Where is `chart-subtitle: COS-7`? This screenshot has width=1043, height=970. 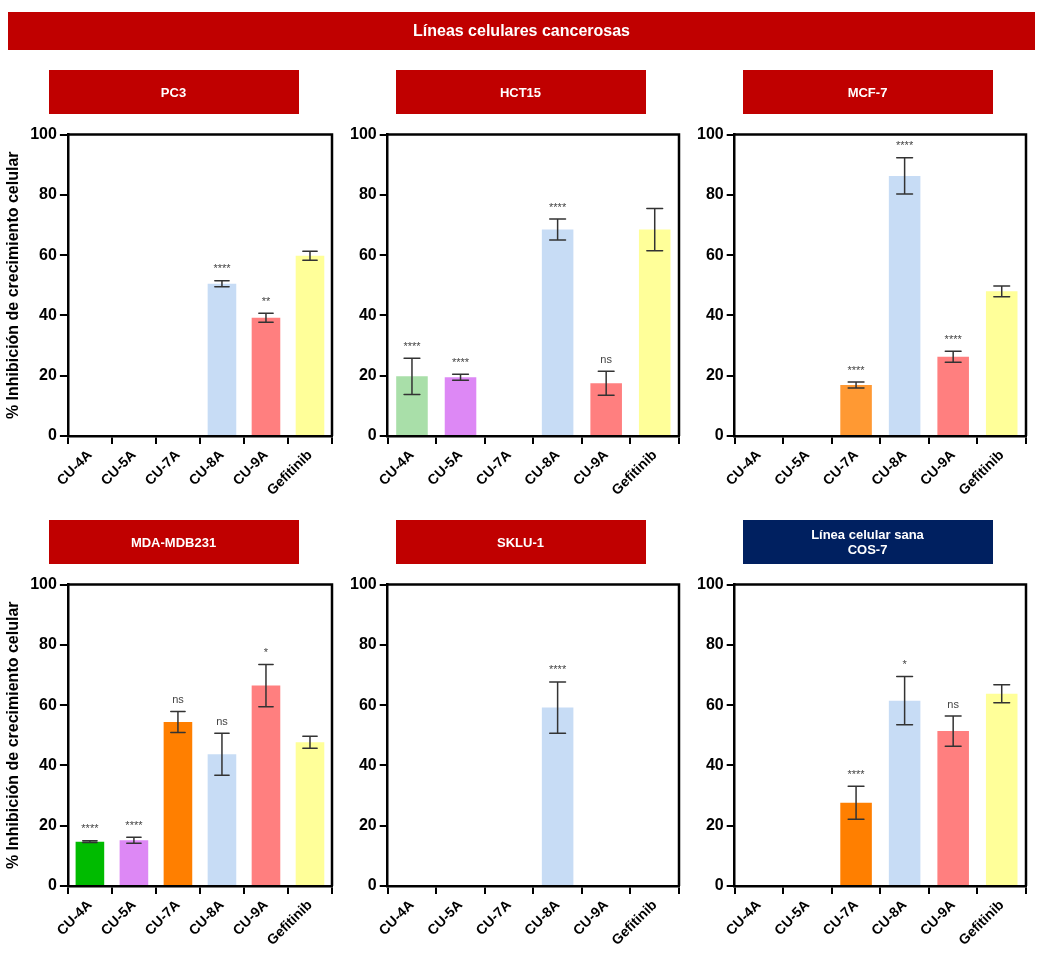
chart-subtitle: COS-7 is located at coordinates (867, 549).